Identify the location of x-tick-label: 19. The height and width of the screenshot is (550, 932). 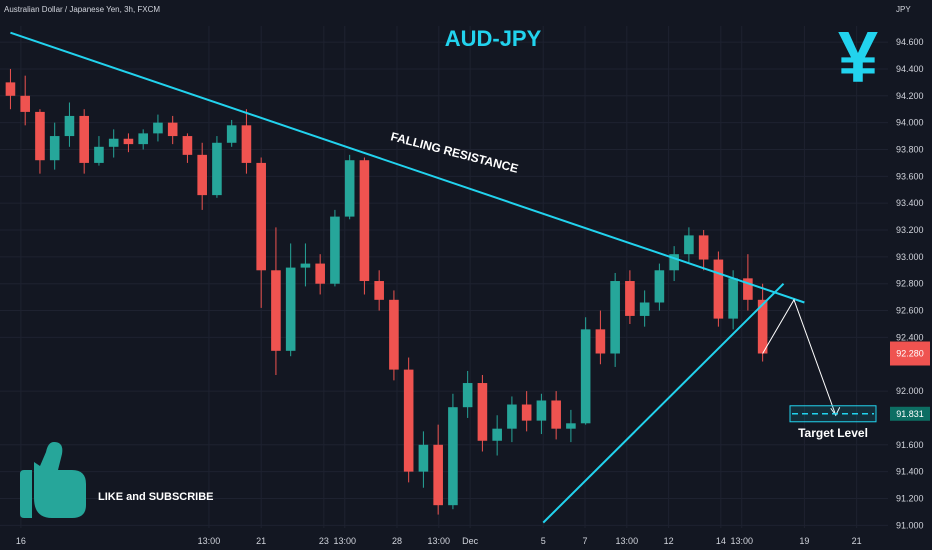
(804, 541).